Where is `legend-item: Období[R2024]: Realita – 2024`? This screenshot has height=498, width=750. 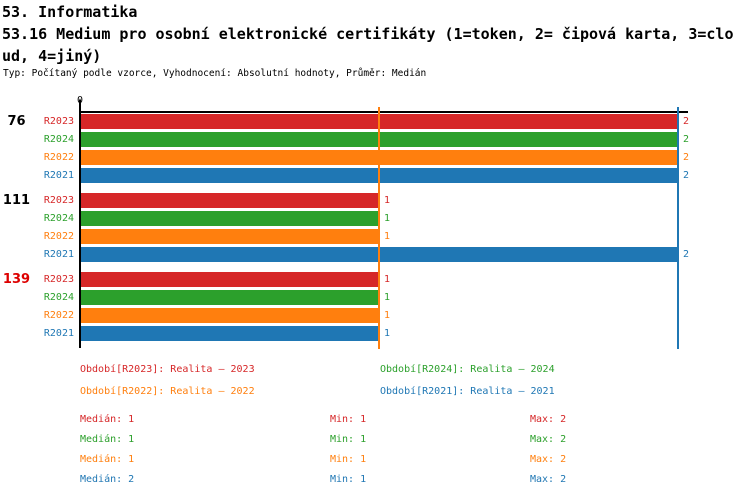
legend-item: Období[R2024]: Realita – 2024 is located at coordinates (467, 369).